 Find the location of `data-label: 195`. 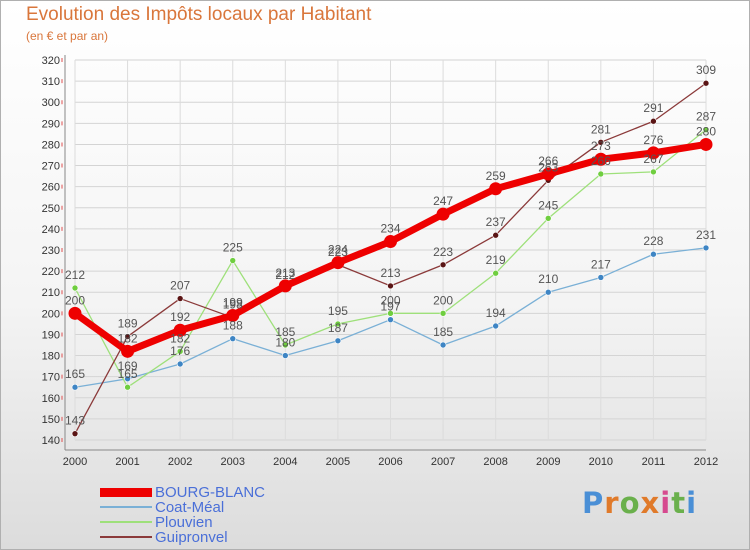

data-label: 195 is located at coordinates (338, 311).